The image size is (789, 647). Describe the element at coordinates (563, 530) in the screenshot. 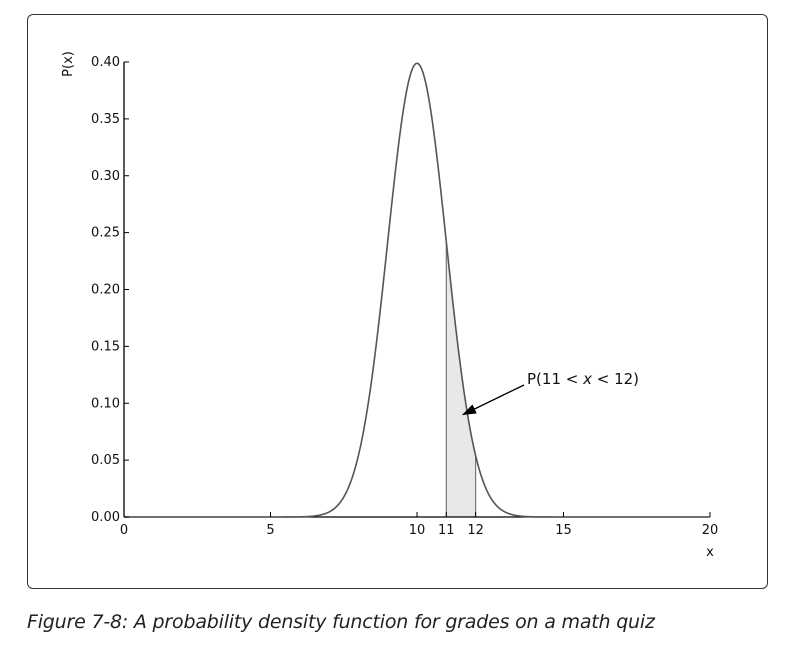

I see `x-tick-label: 15` at that location.